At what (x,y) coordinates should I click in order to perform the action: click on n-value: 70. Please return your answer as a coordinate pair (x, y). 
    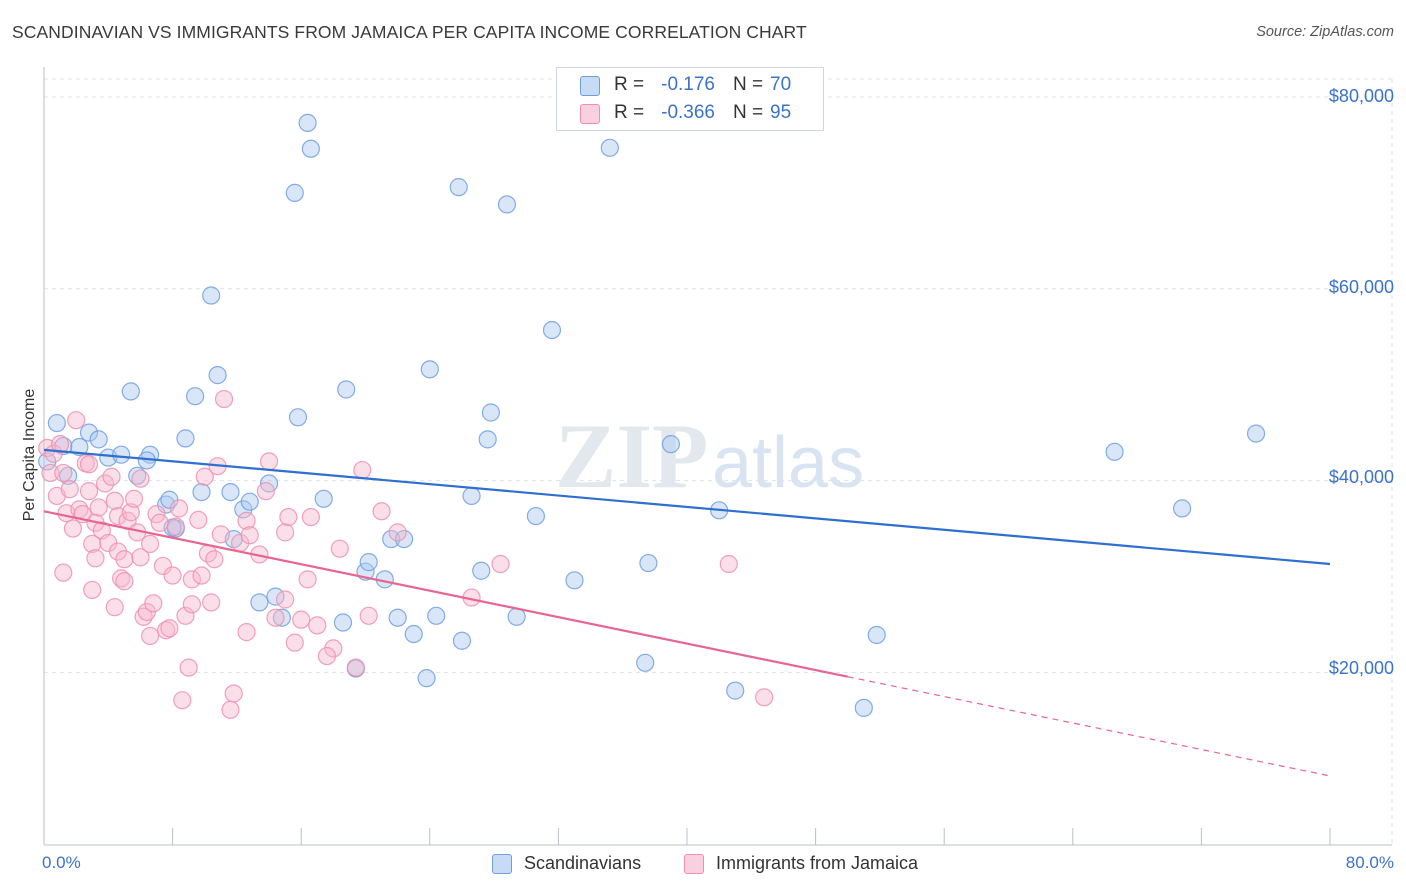
    Looking at the image, I should click on (781, 84).